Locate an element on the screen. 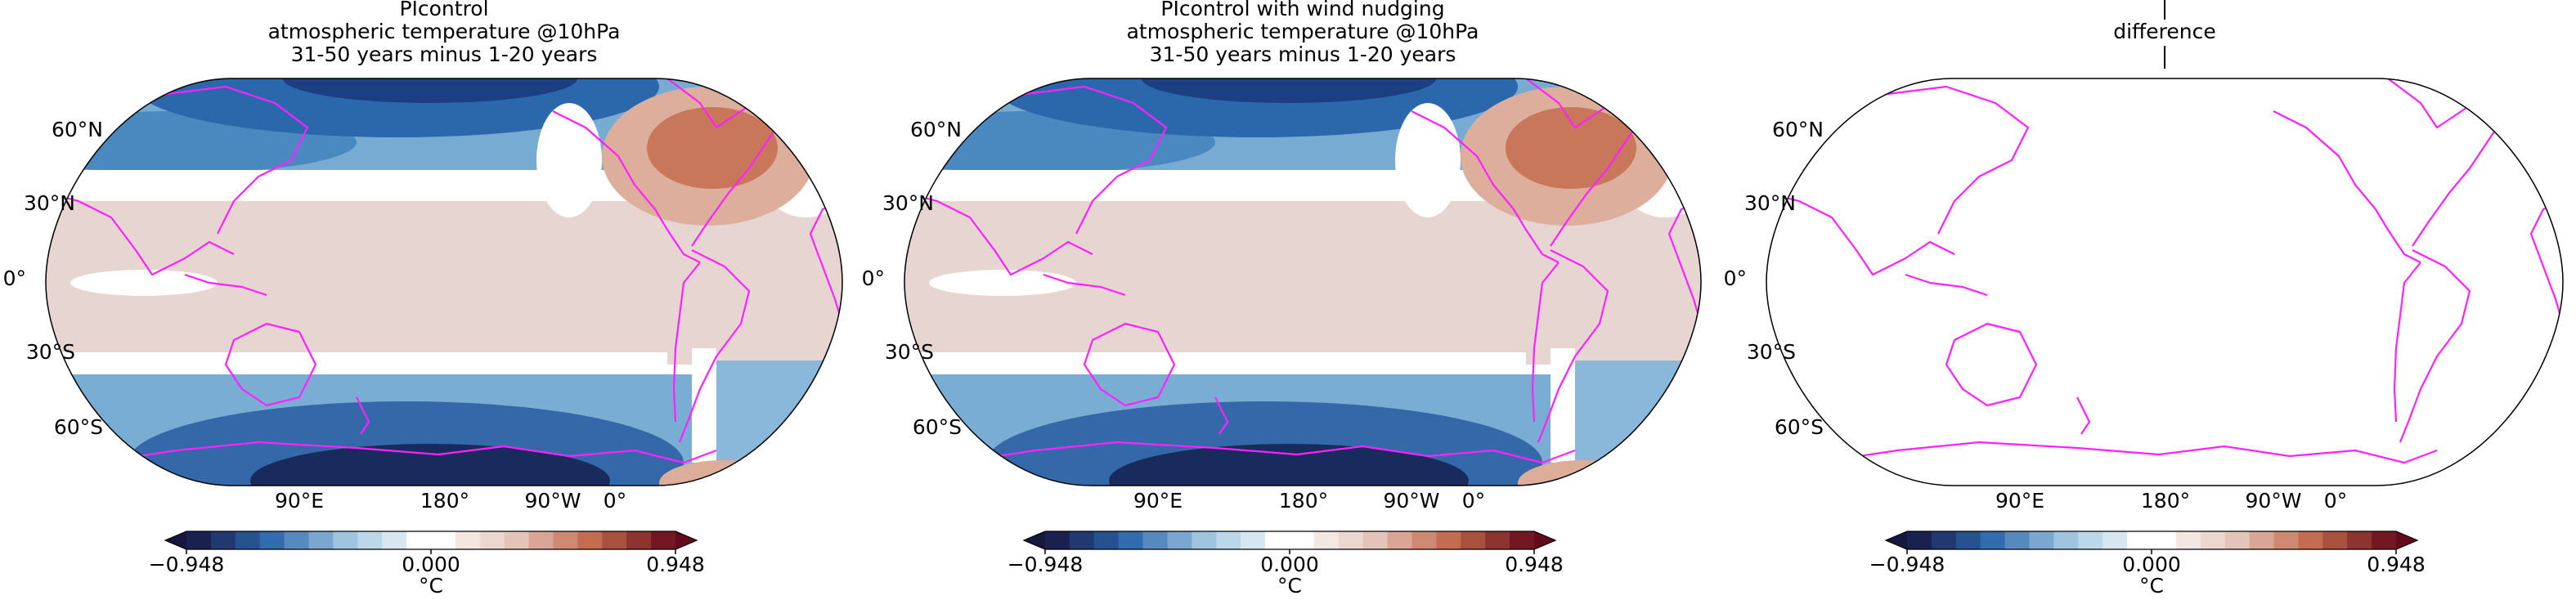 The height and width of the screenshot is (600, 2576). colorbar-label: °C is located at coordinates (2151, 586).